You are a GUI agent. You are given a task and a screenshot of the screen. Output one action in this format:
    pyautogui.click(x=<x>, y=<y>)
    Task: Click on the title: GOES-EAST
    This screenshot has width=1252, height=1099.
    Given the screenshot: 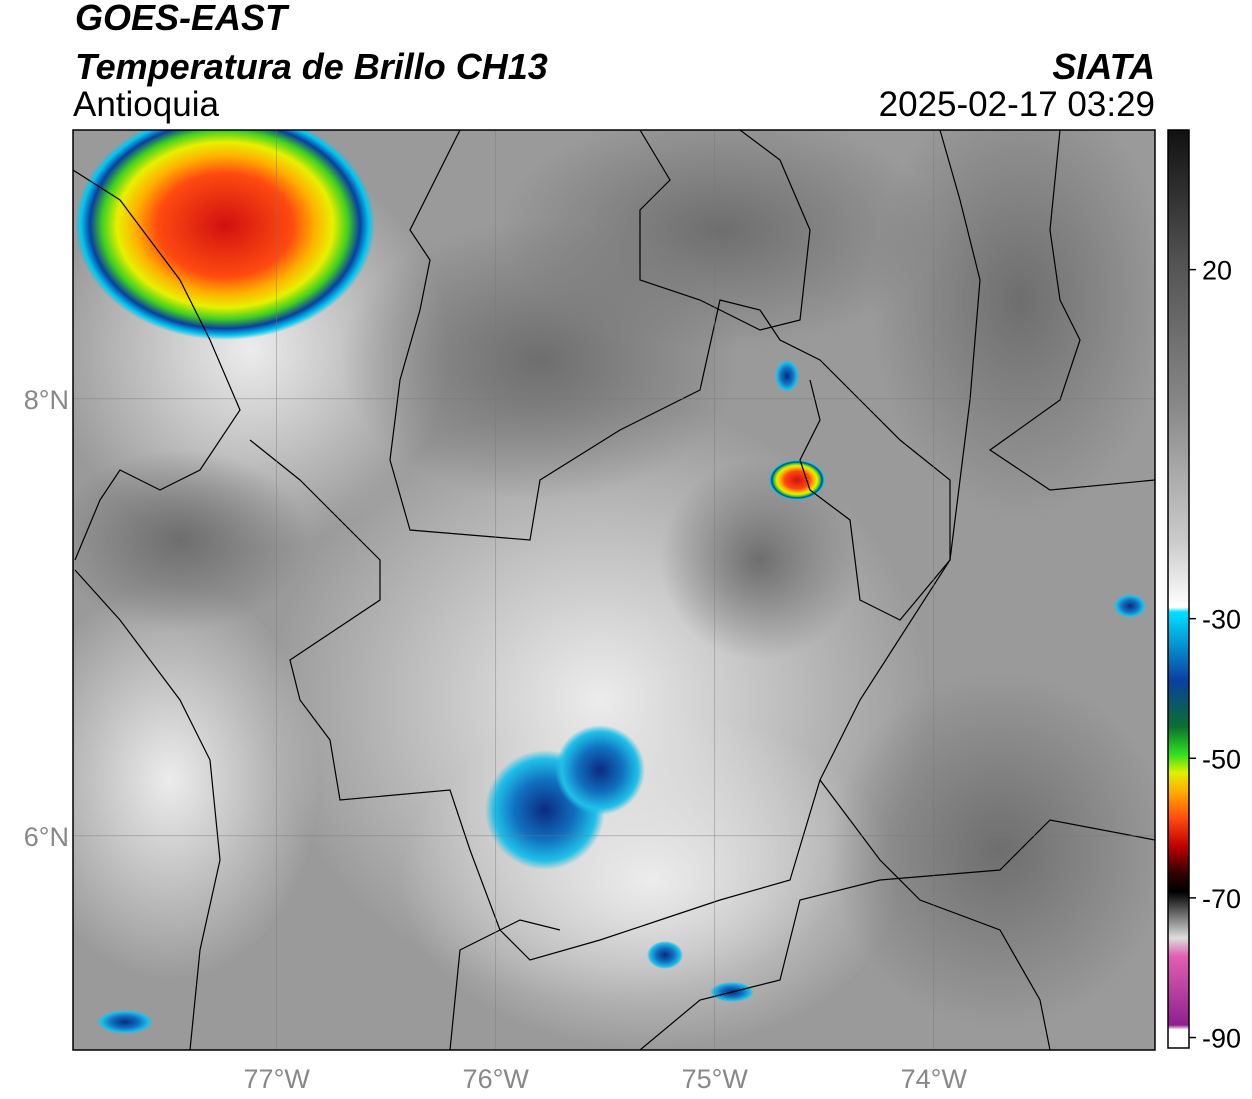 What is the action you would take?
    pyautogui.click(x=182, y=19)
    